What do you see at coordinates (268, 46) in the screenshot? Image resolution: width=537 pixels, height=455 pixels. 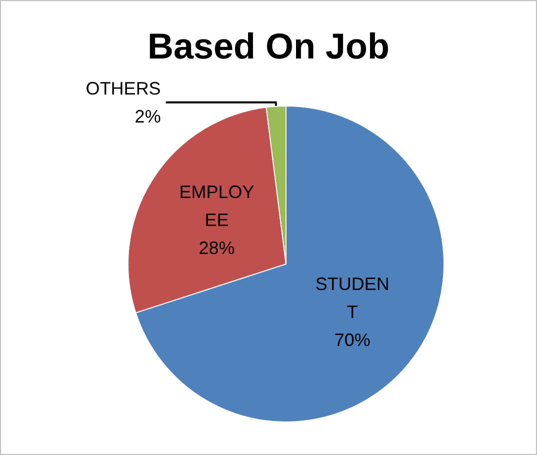 I see `chart-title: Based On Job` at bounding box center [268, 46].